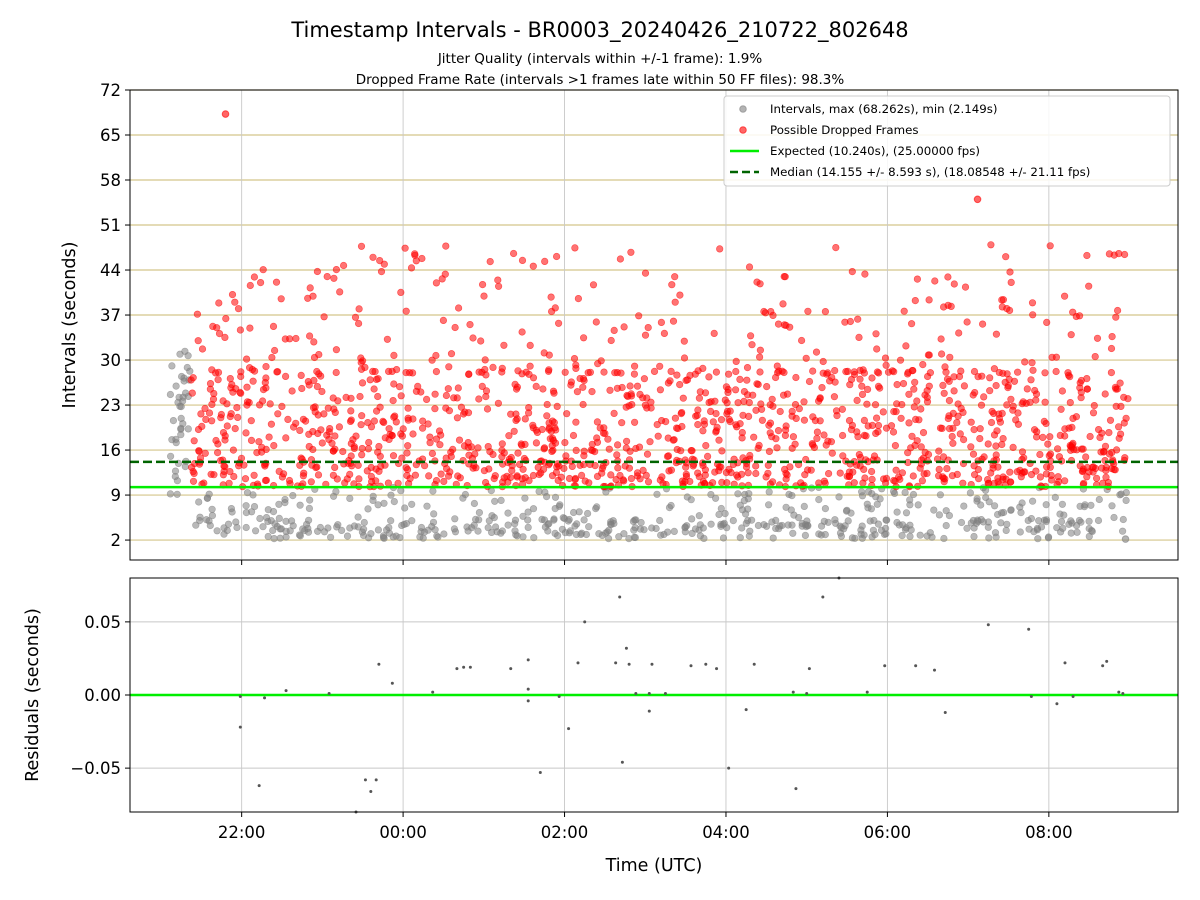 The height and width of the screenshot is (900, 1200). I want to click on notable-point, so click(1125, 539).